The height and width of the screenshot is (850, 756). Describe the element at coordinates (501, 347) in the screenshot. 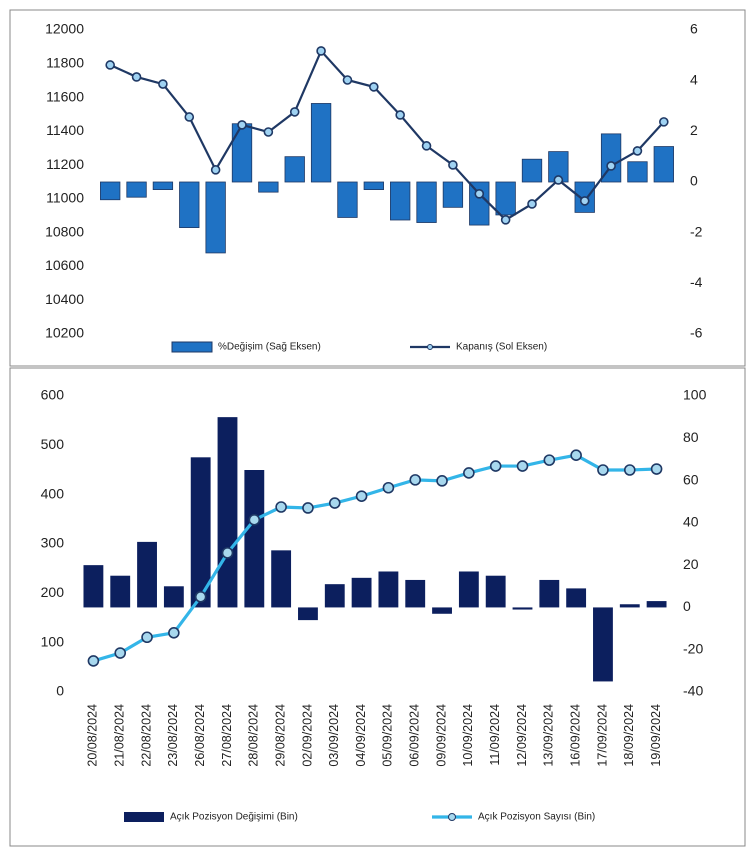

I see `legend-label: Kapanış (Sol Eksen)` at that location.